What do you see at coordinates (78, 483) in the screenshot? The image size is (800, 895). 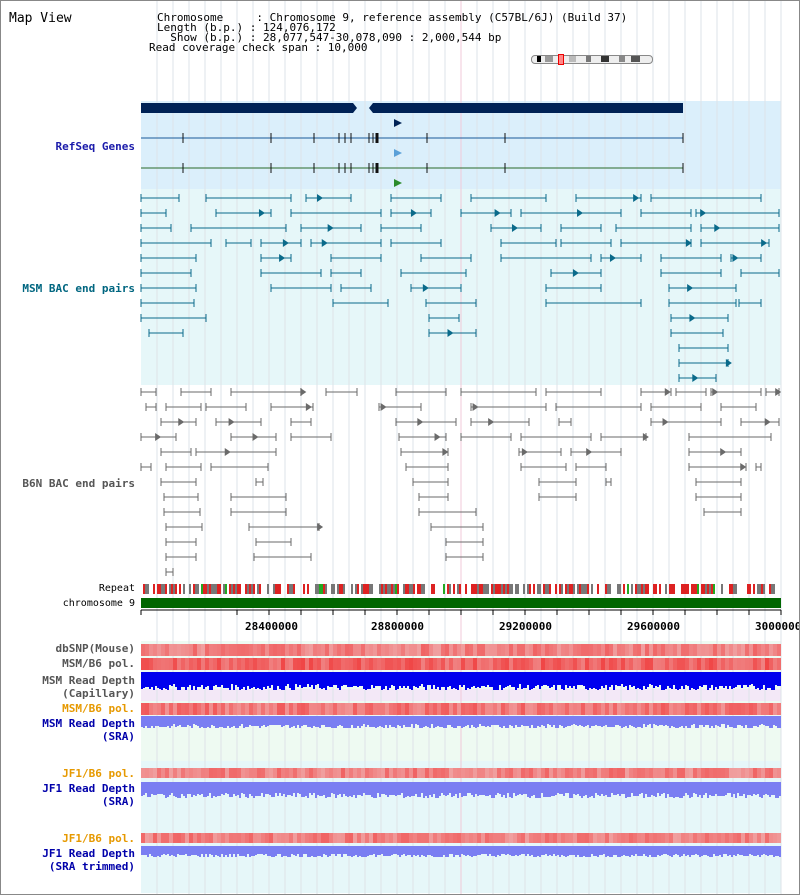 I see `track-label-b6n-bac: B6N BAC end pairs` at bounding box center [78, 483].